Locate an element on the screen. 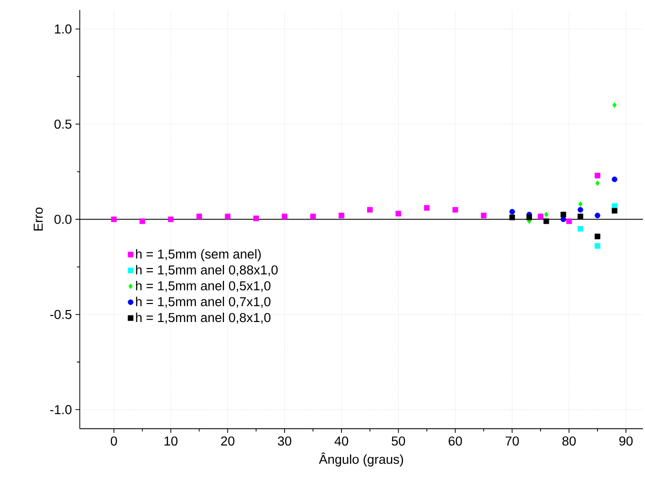  legend-label: h = 1,5mm anel 0,5x1,0 is located at coordinates (203, 286).